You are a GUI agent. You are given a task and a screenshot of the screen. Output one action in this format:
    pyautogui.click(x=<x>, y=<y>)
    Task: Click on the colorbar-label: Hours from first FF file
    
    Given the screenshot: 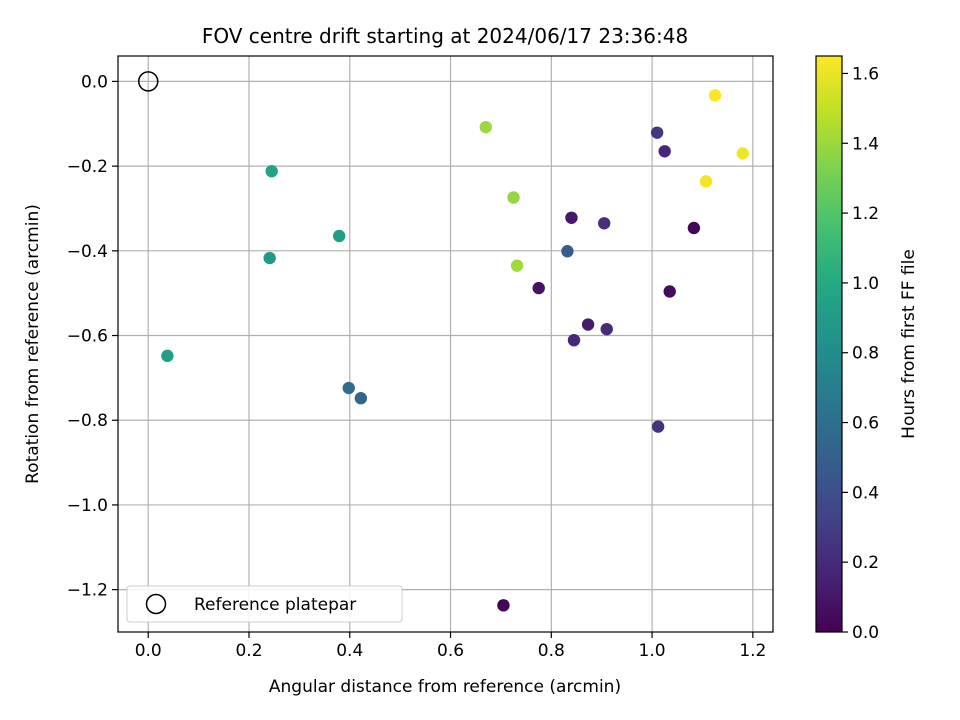 What is the action you would take?
    pyautogui.click(x=909, y=344)
    